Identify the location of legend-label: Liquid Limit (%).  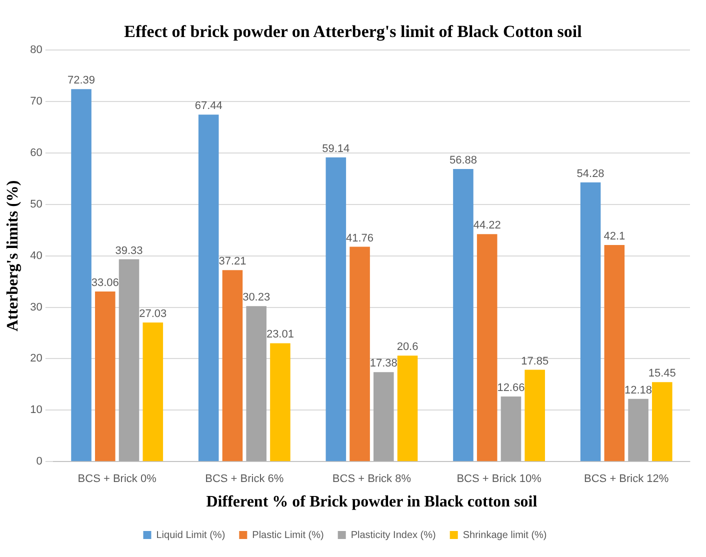
(191, 535).